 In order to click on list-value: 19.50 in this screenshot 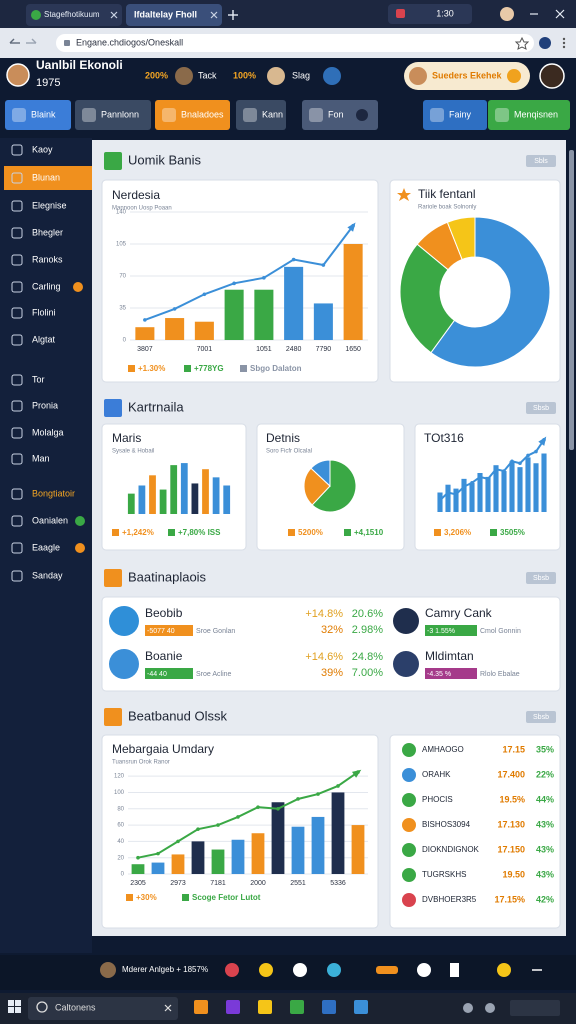, I will do `click(513, 874)`.